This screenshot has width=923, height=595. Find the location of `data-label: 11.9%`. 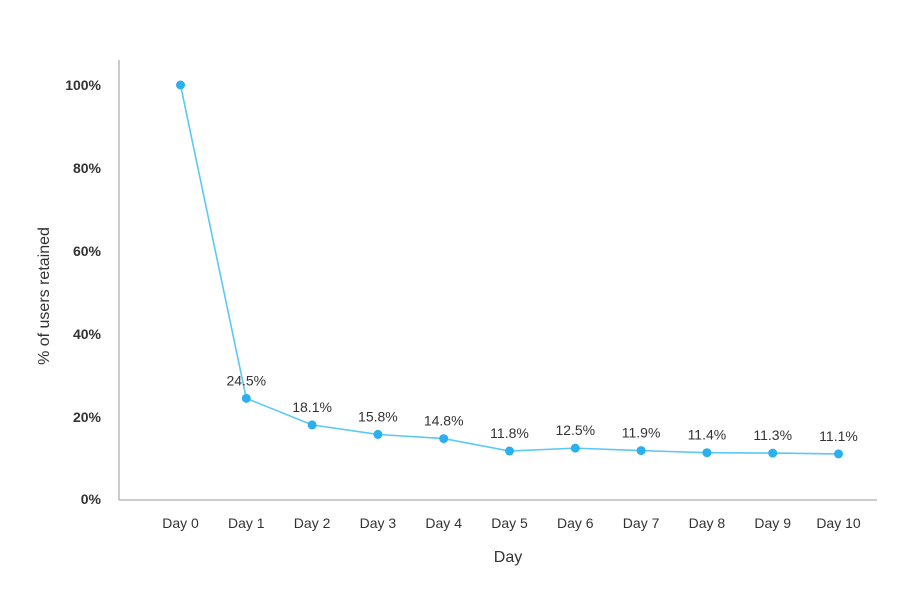

data-label: 11.9% is located at coordinates (641, 433).